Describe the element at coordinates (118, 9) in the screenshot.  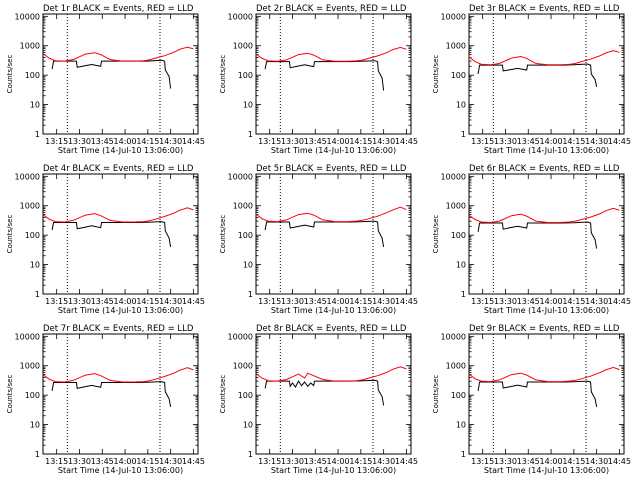
I see `chart-title: Det 1r BLACK = Events, RED = LLD` at that location.